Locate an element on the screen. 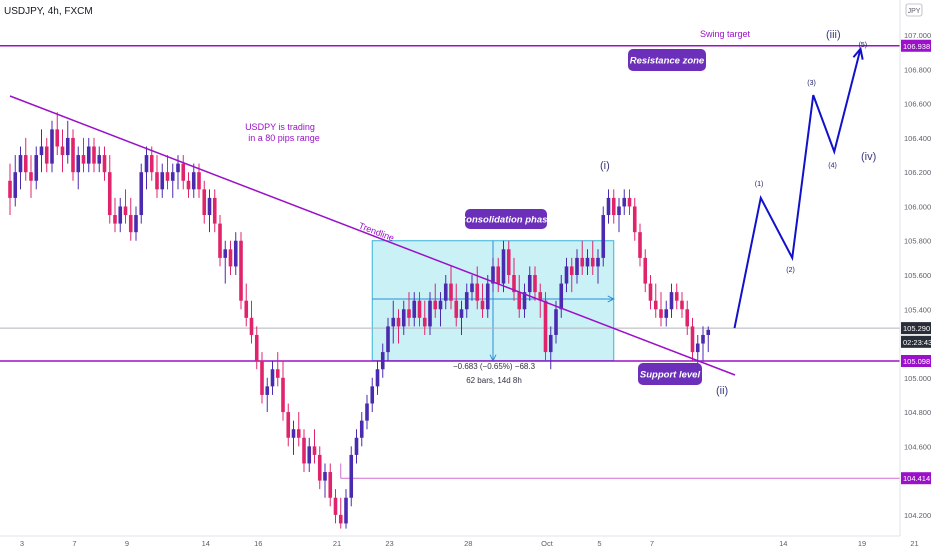 The image size is (932, 555). time-tick-label: 19 is located at coordinates (862, 543).